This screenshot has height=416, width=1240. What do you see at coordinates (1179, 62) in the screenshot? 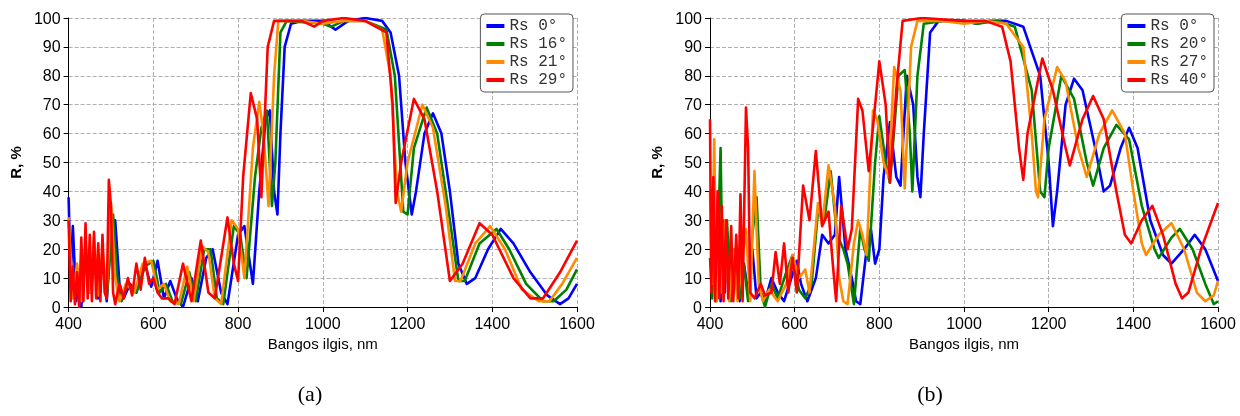
I see `legend-label: Rs 27°` at bounding box center [1179, 62].